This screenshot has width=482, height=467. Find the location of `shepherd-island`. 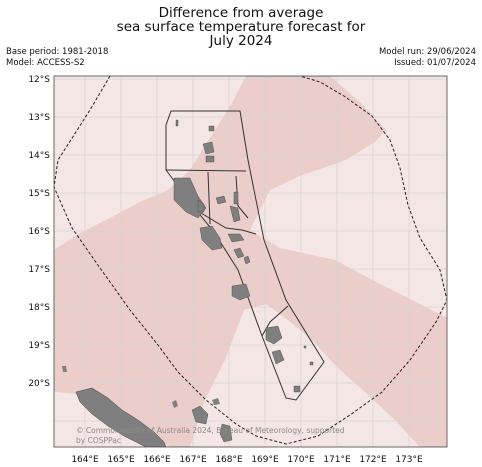

shepherd-island is located at coordinates (247, 260).